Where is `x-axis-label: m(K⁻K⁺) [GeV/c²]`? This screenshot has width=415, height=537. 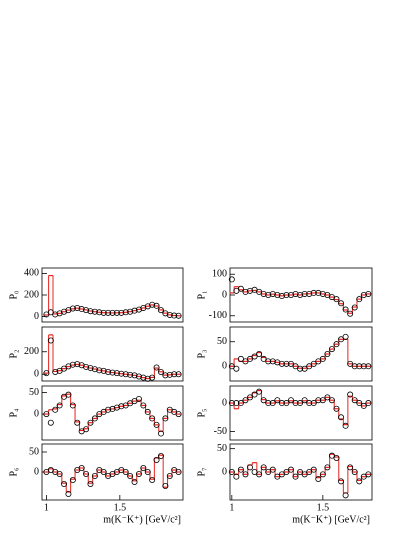
x-axis-label: m(K⁻K⁺) [GeV/c²] is located at coordinates (142, 519).